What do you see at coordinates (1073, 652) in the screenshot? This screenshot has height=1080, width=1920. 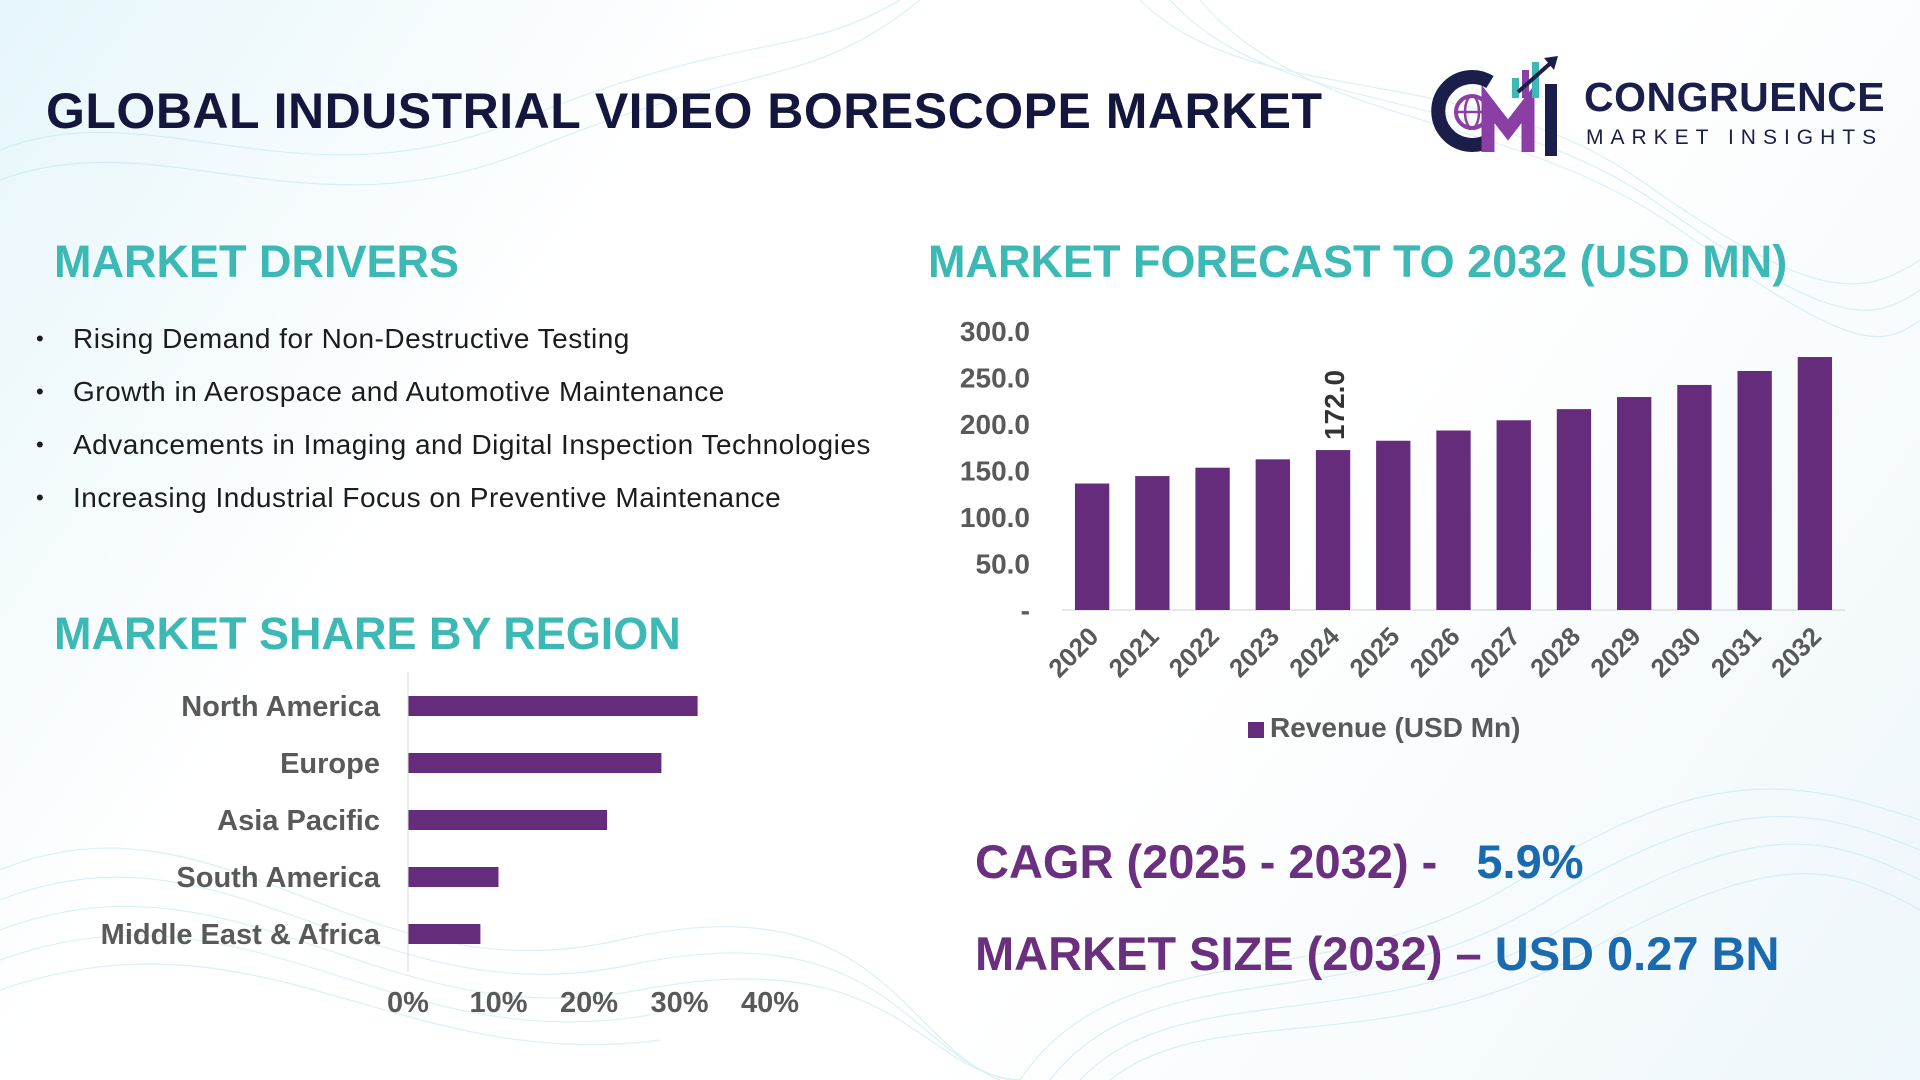 I see `x-tick-label: 2020` at bounding box center [1073, 652].